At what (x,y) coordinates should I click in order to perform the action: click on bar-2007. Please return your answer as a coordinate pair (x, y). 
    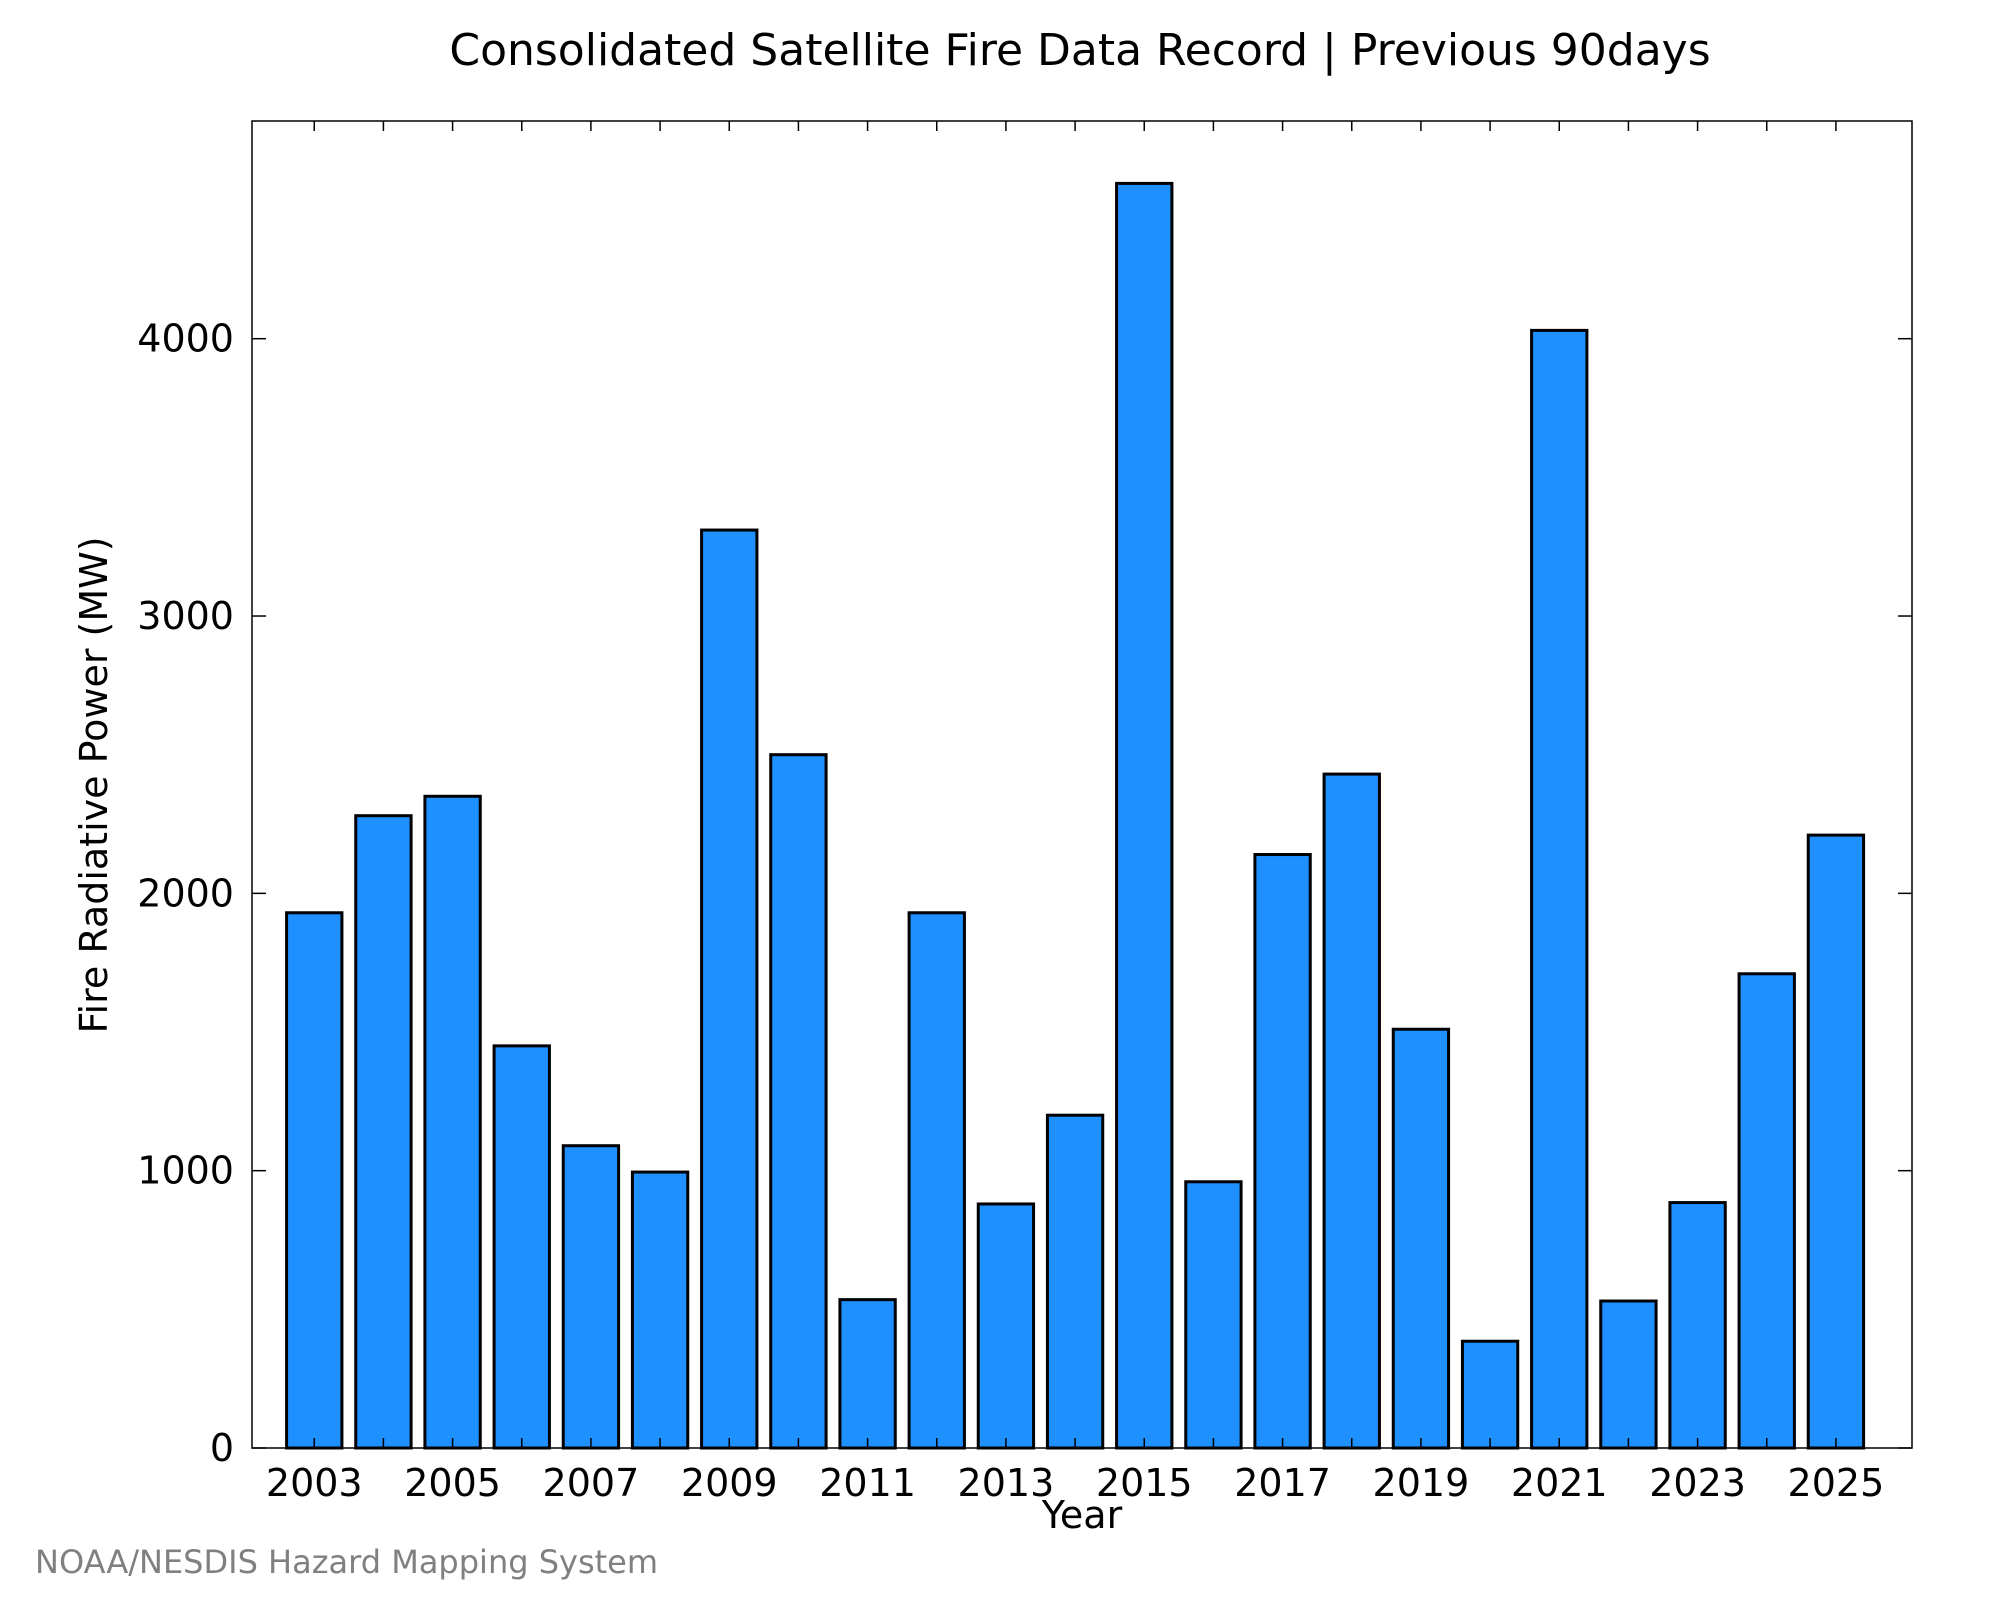
    Looking at the image, I should click on (591, 1297).